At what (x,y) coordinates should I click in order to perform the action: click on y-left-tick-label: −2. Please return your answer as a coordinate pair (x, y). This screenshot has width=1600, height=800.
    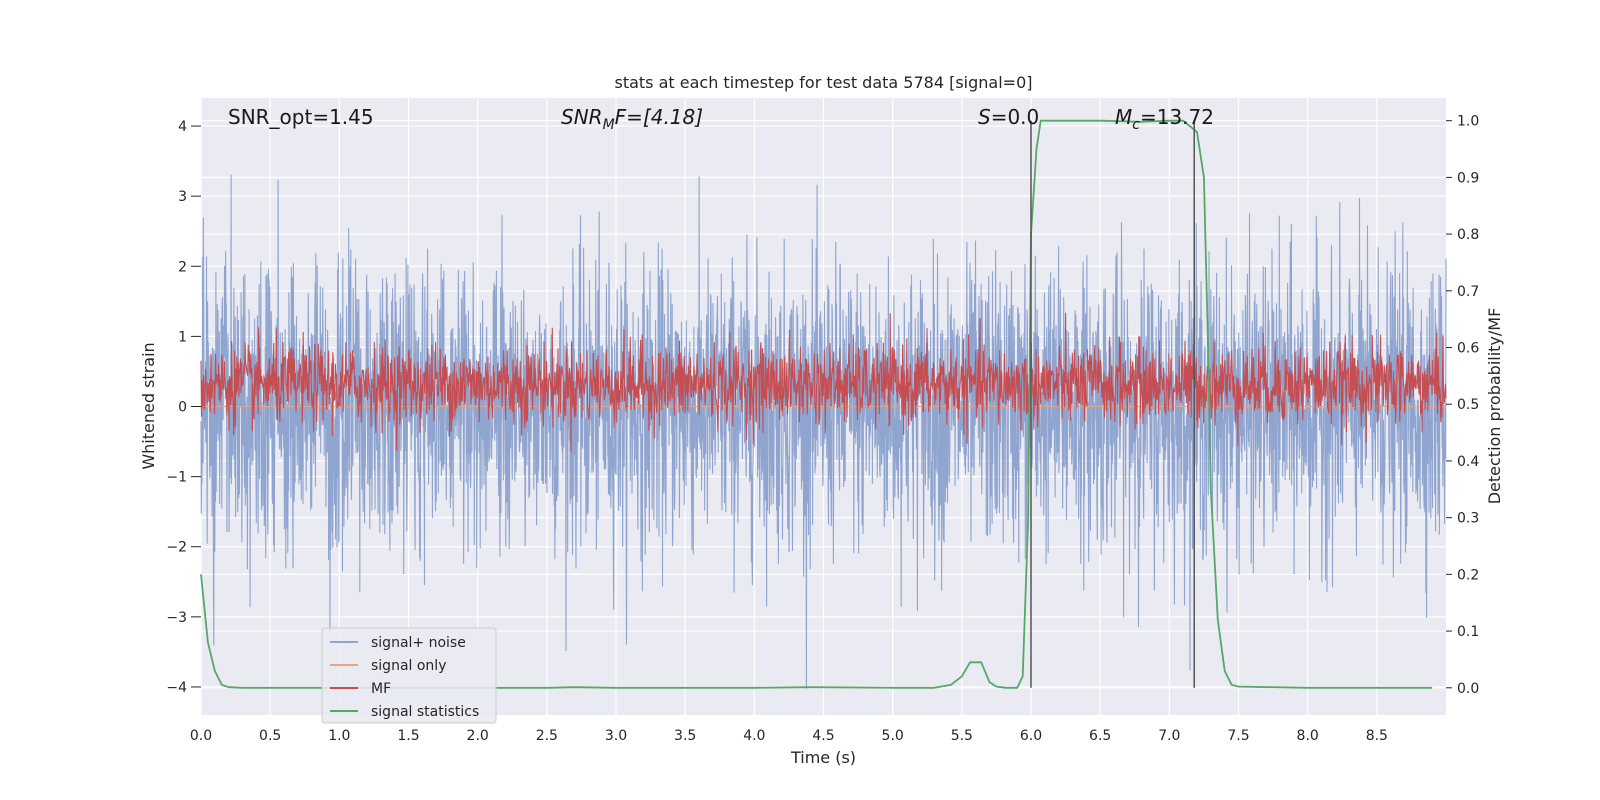
    Looking at the image, I should click on (176, 548).